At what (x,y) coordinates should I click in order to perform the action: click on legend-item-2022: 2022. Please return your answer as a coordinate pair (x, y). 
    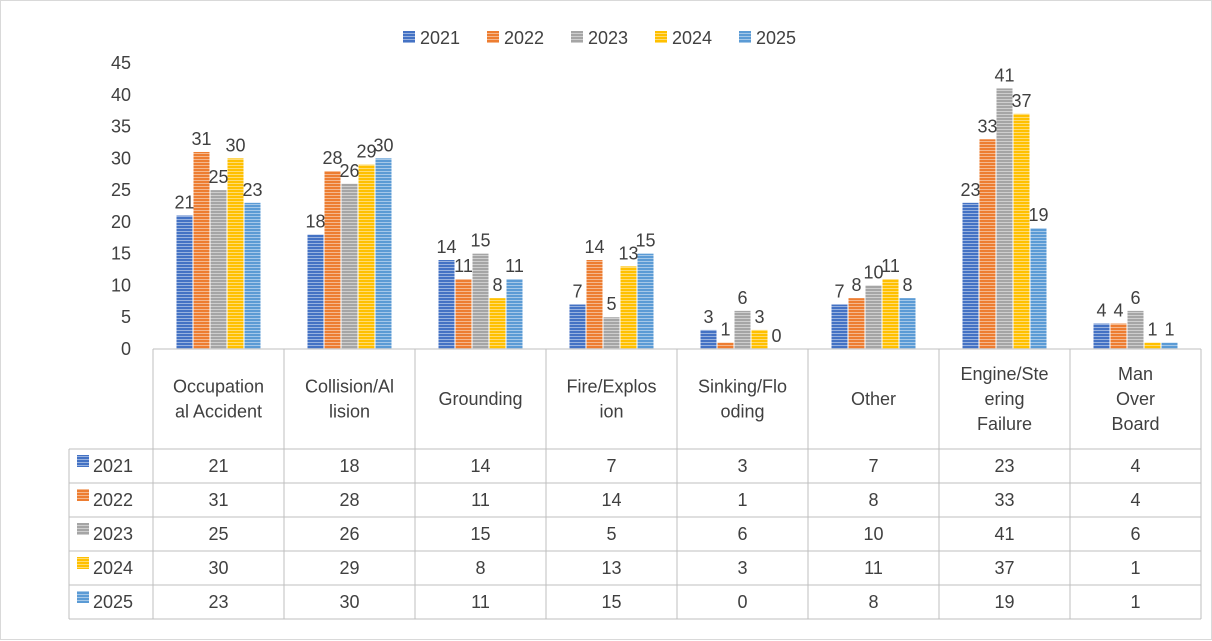
    Looking at the image, I should click on (515, 38).